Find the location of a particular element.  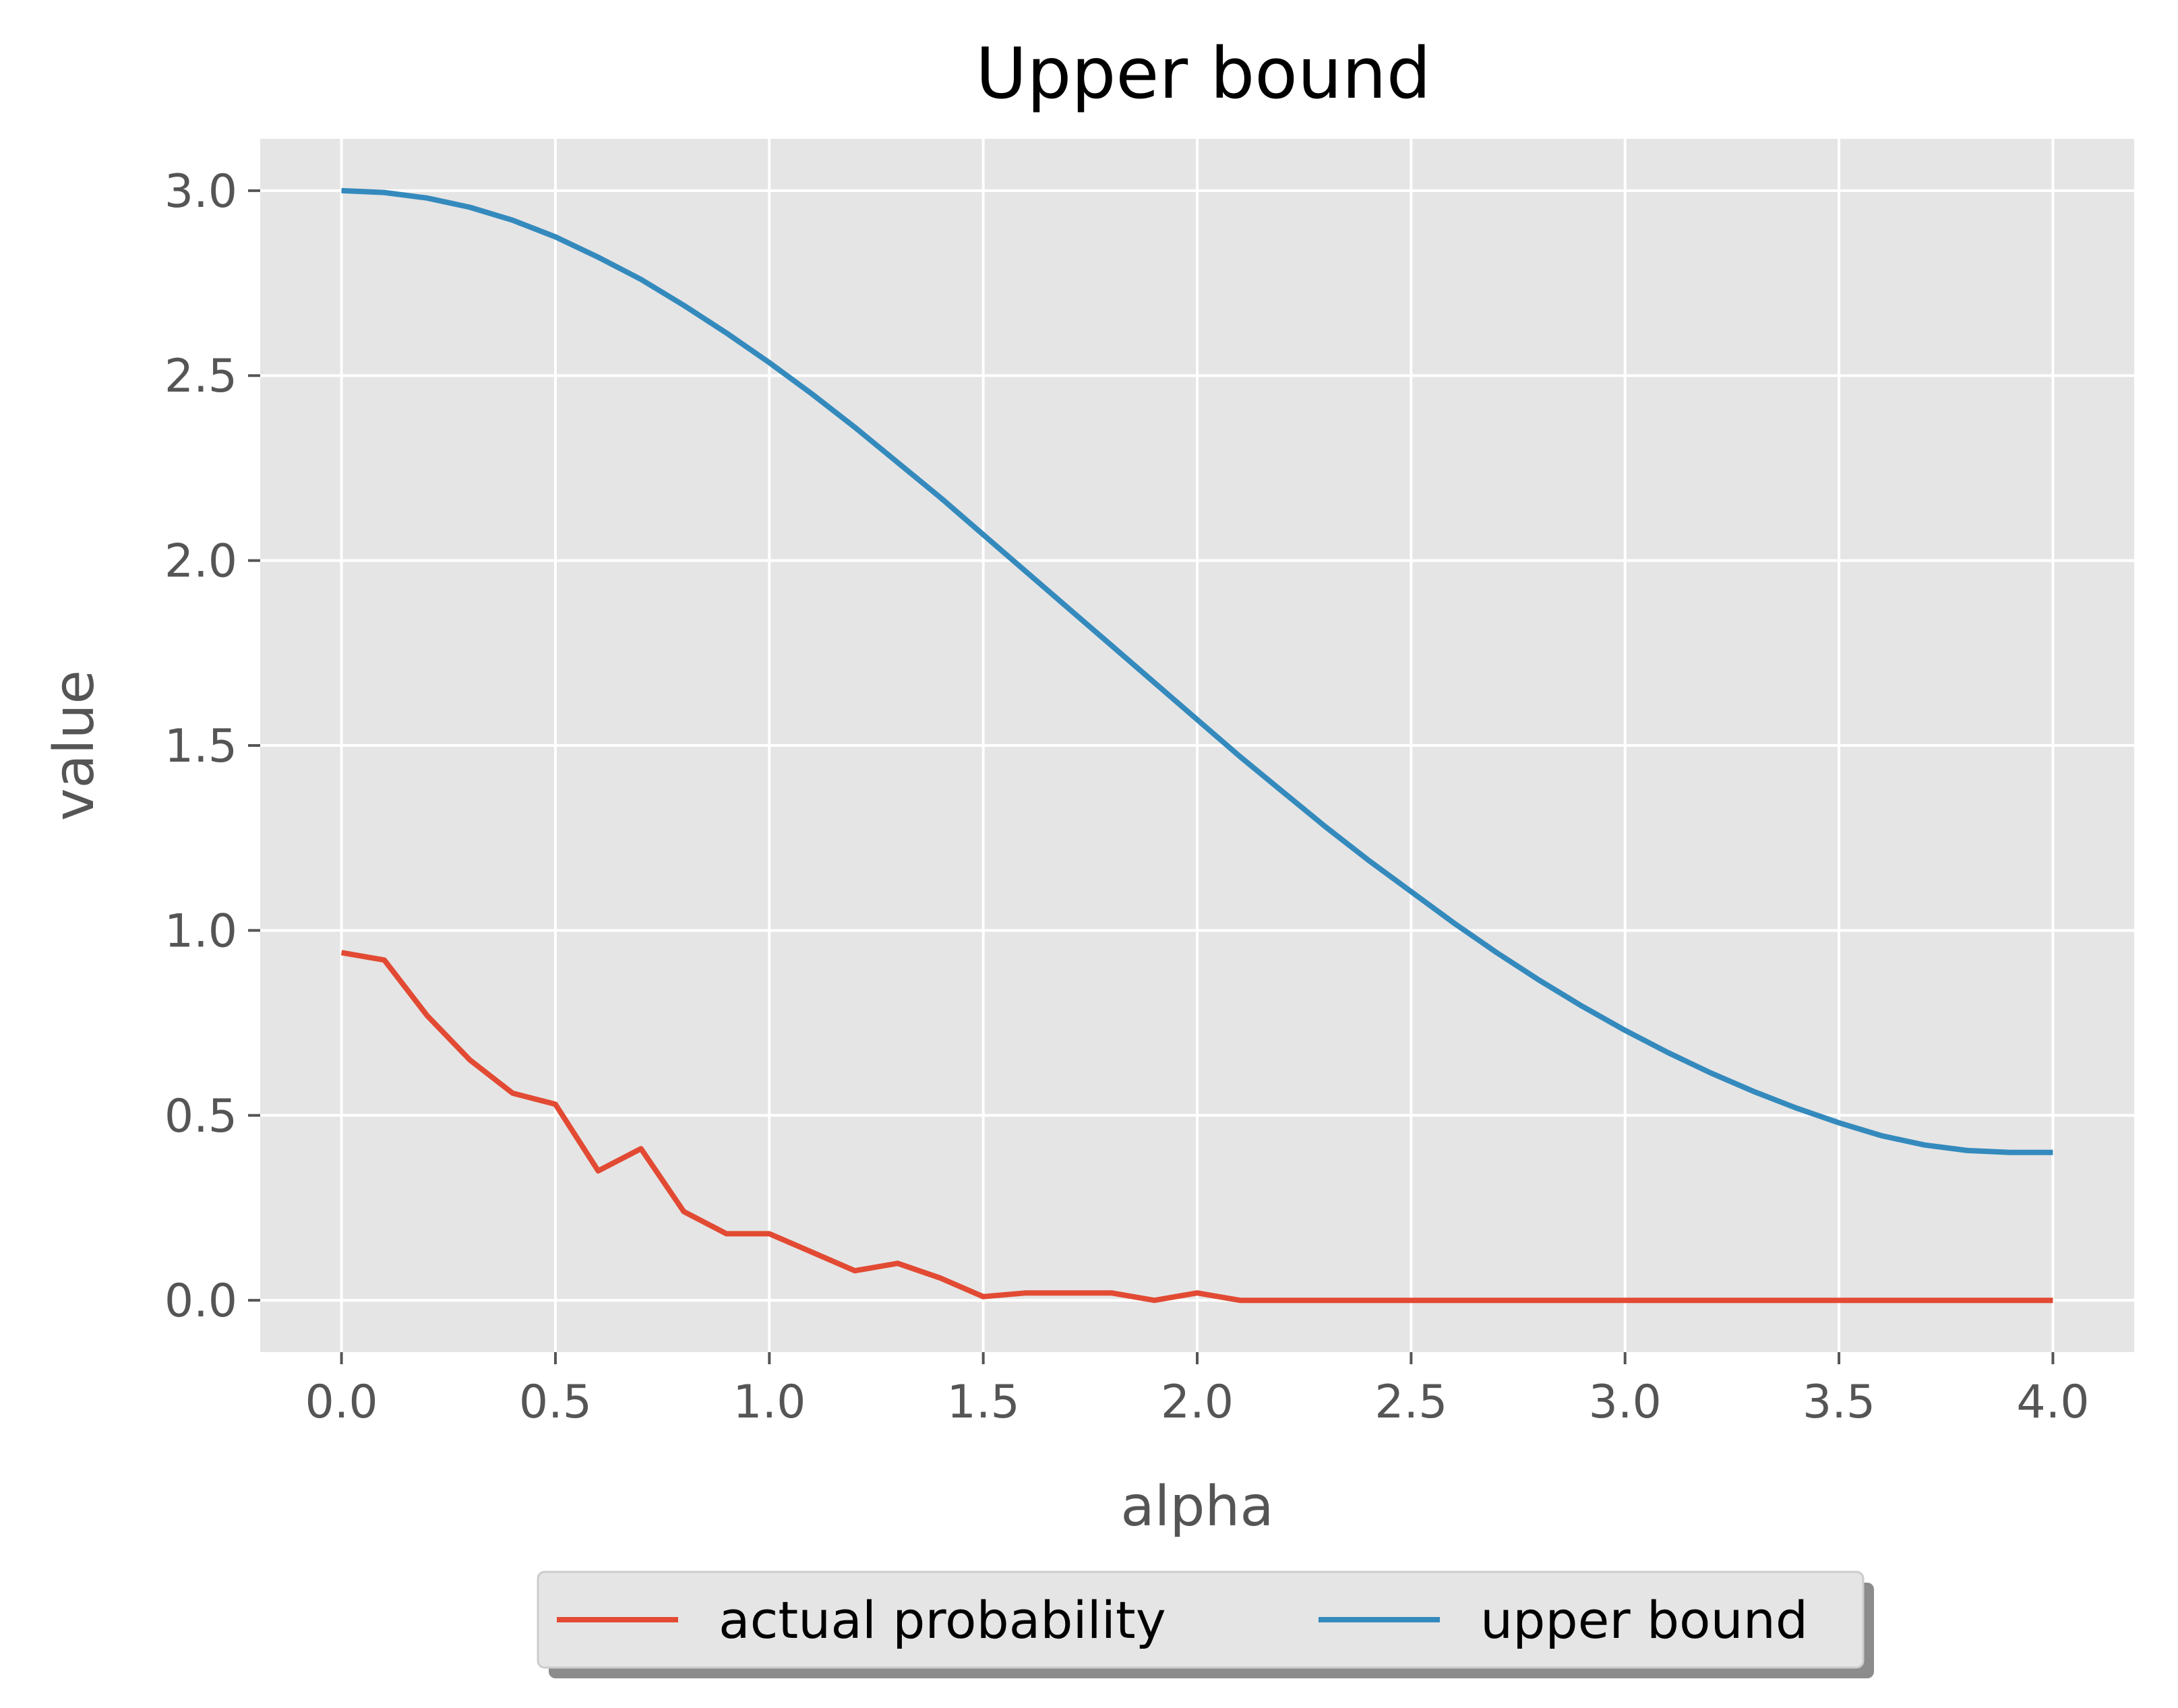

x-axis-label: alpha is located at coordinates (1197, 1507).